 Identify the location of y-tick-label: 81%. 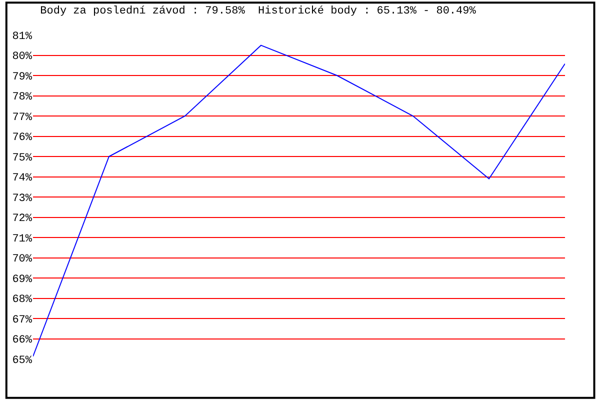
(22, 36).